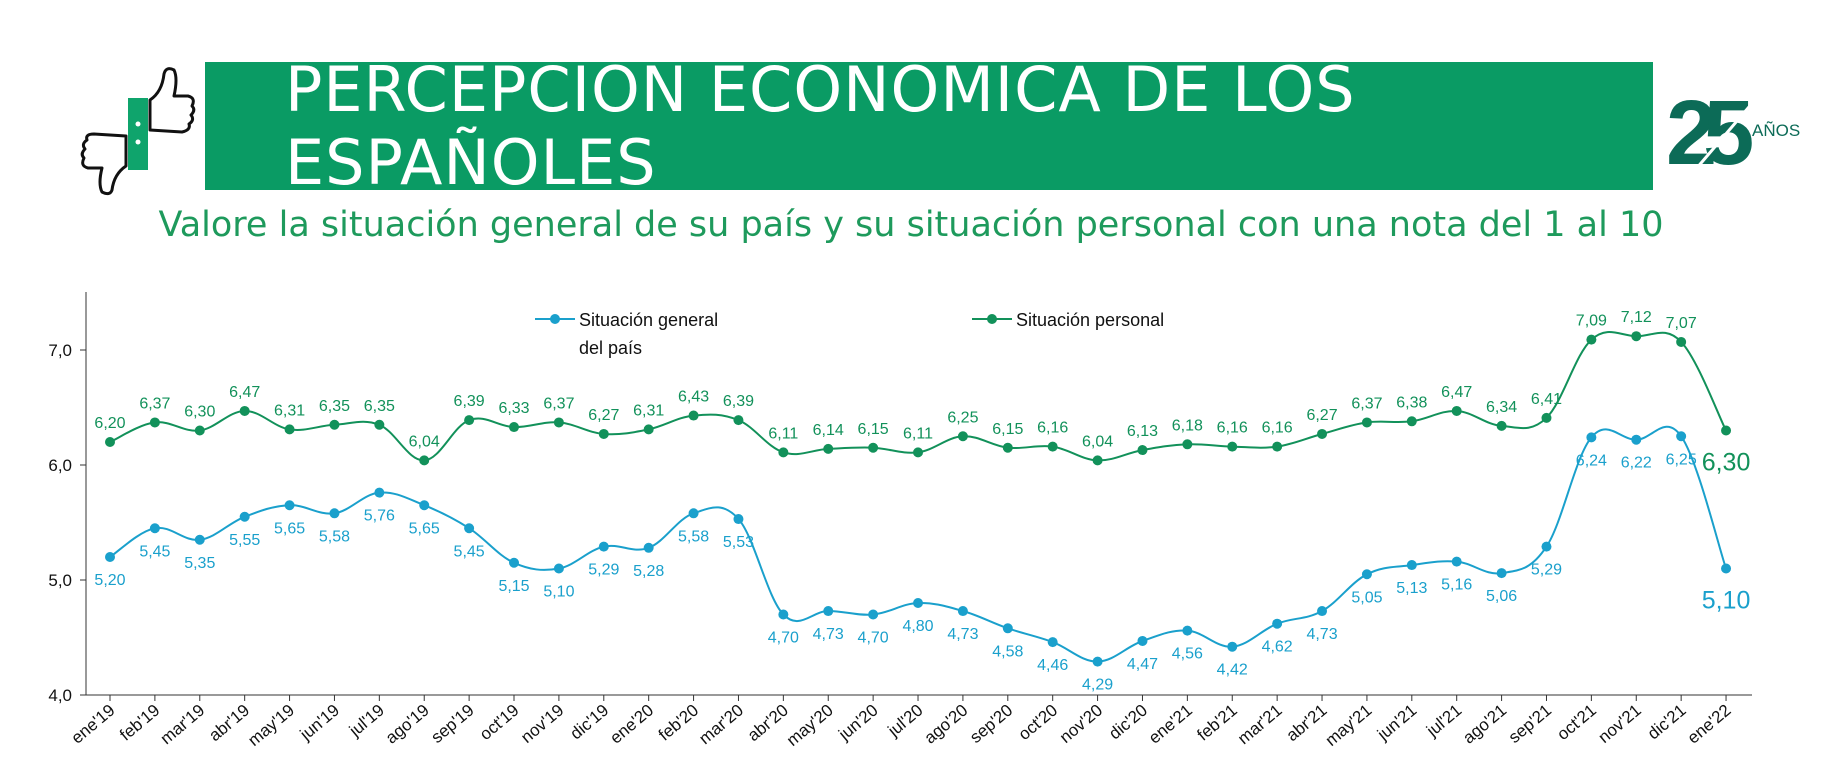 Image resolution: width=1822 pixels, height=773 pixels. What do you see at coordinates (542, 724) in the screenshot?
I see `x-tick-label: nov'19` at bounding box center [542, 724].